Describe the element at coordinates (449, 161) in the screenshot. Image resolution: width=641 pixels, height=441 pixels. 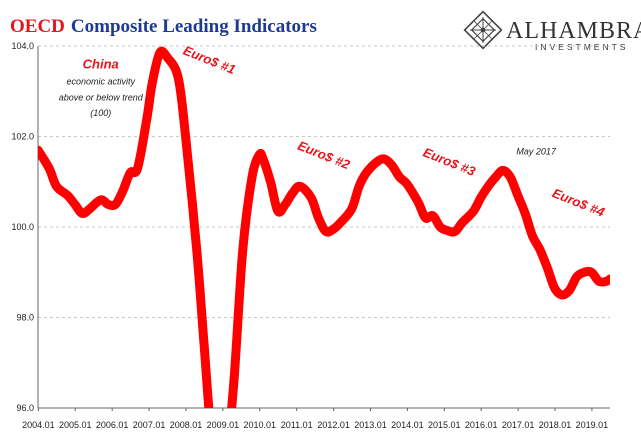
I see `annotation-label: Euro$ #3` at that location.